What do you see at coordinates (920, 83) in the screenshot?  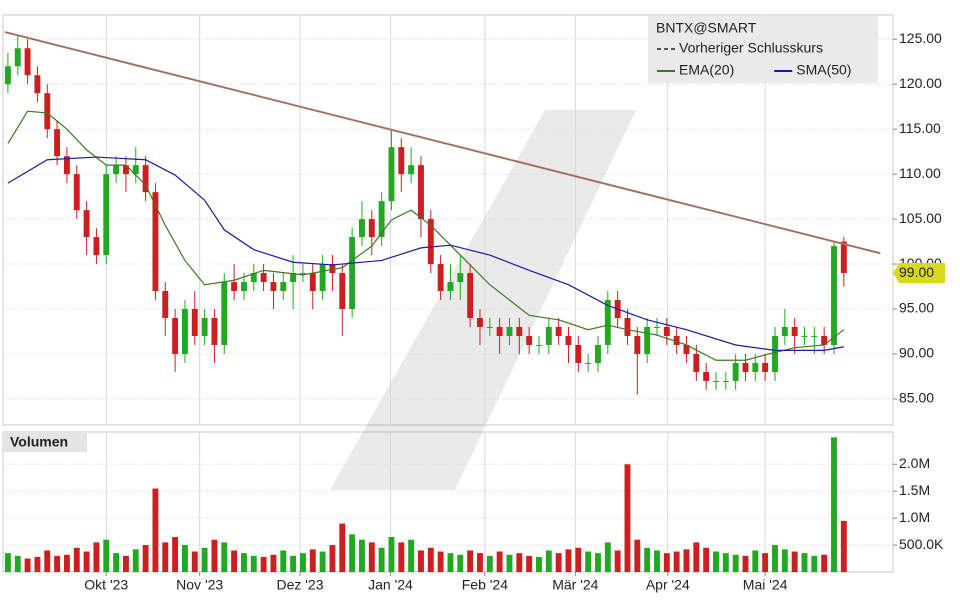 I see `y-tick-label: 120.00` at bounding box center [920, 83].